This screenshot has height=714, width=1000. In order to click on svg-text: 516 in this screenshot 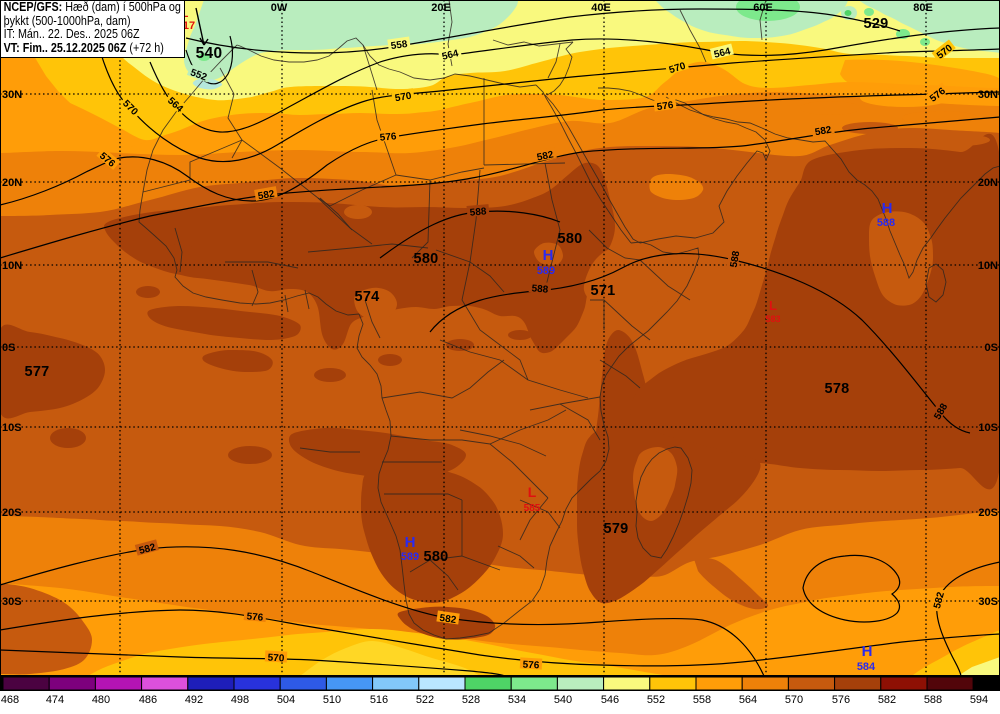, I will do `click(379, 700)`.